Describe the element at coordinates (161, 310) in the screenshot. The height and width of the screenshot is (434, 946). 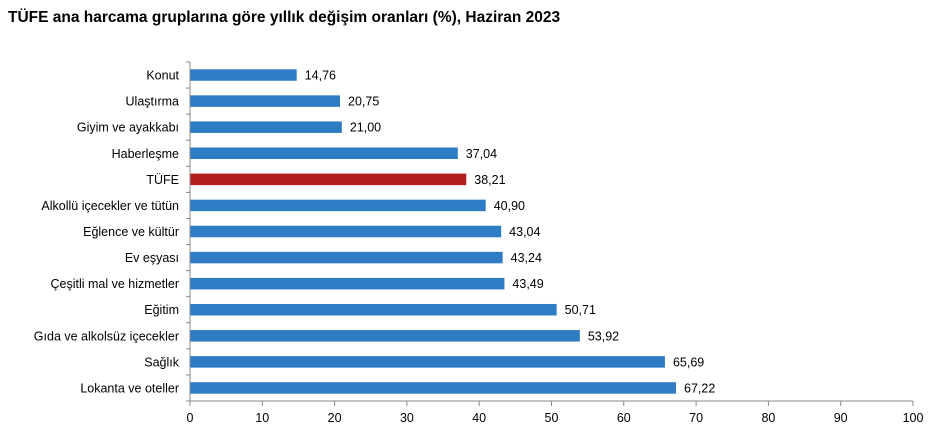
I see `category-label-9: Eğitim` at that location.